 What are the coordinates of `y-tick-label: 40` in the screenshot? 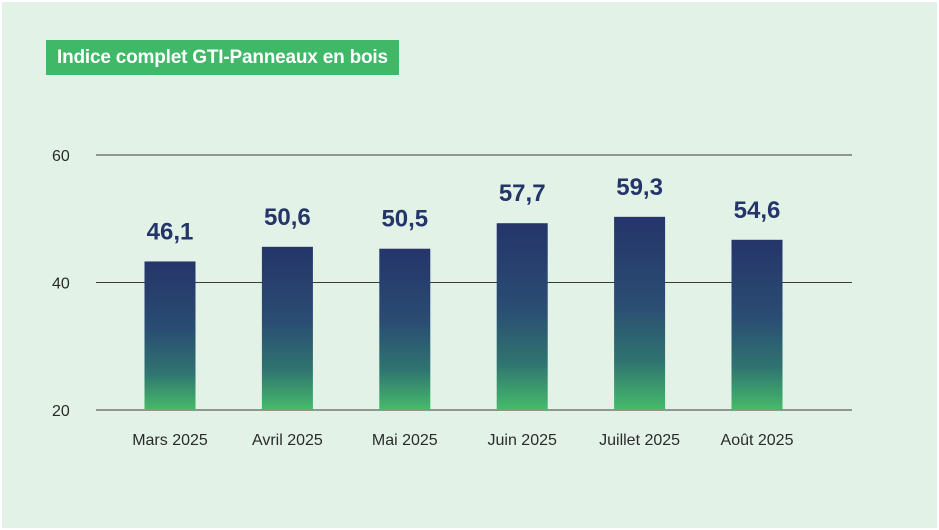 It's located at (61, 284).